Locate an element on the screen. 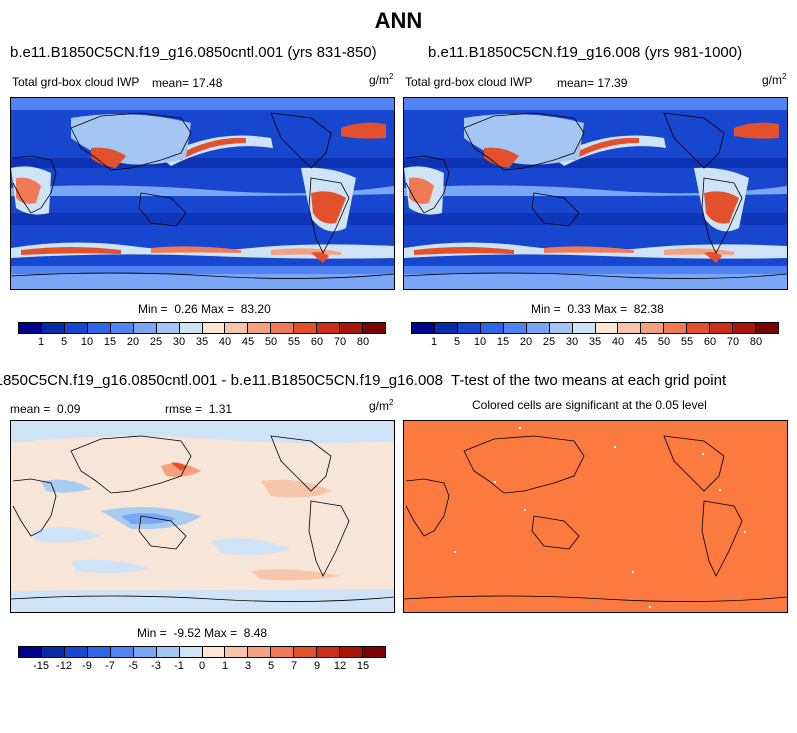  panel3-units: g/m2 is located at coordinates (381, 405).